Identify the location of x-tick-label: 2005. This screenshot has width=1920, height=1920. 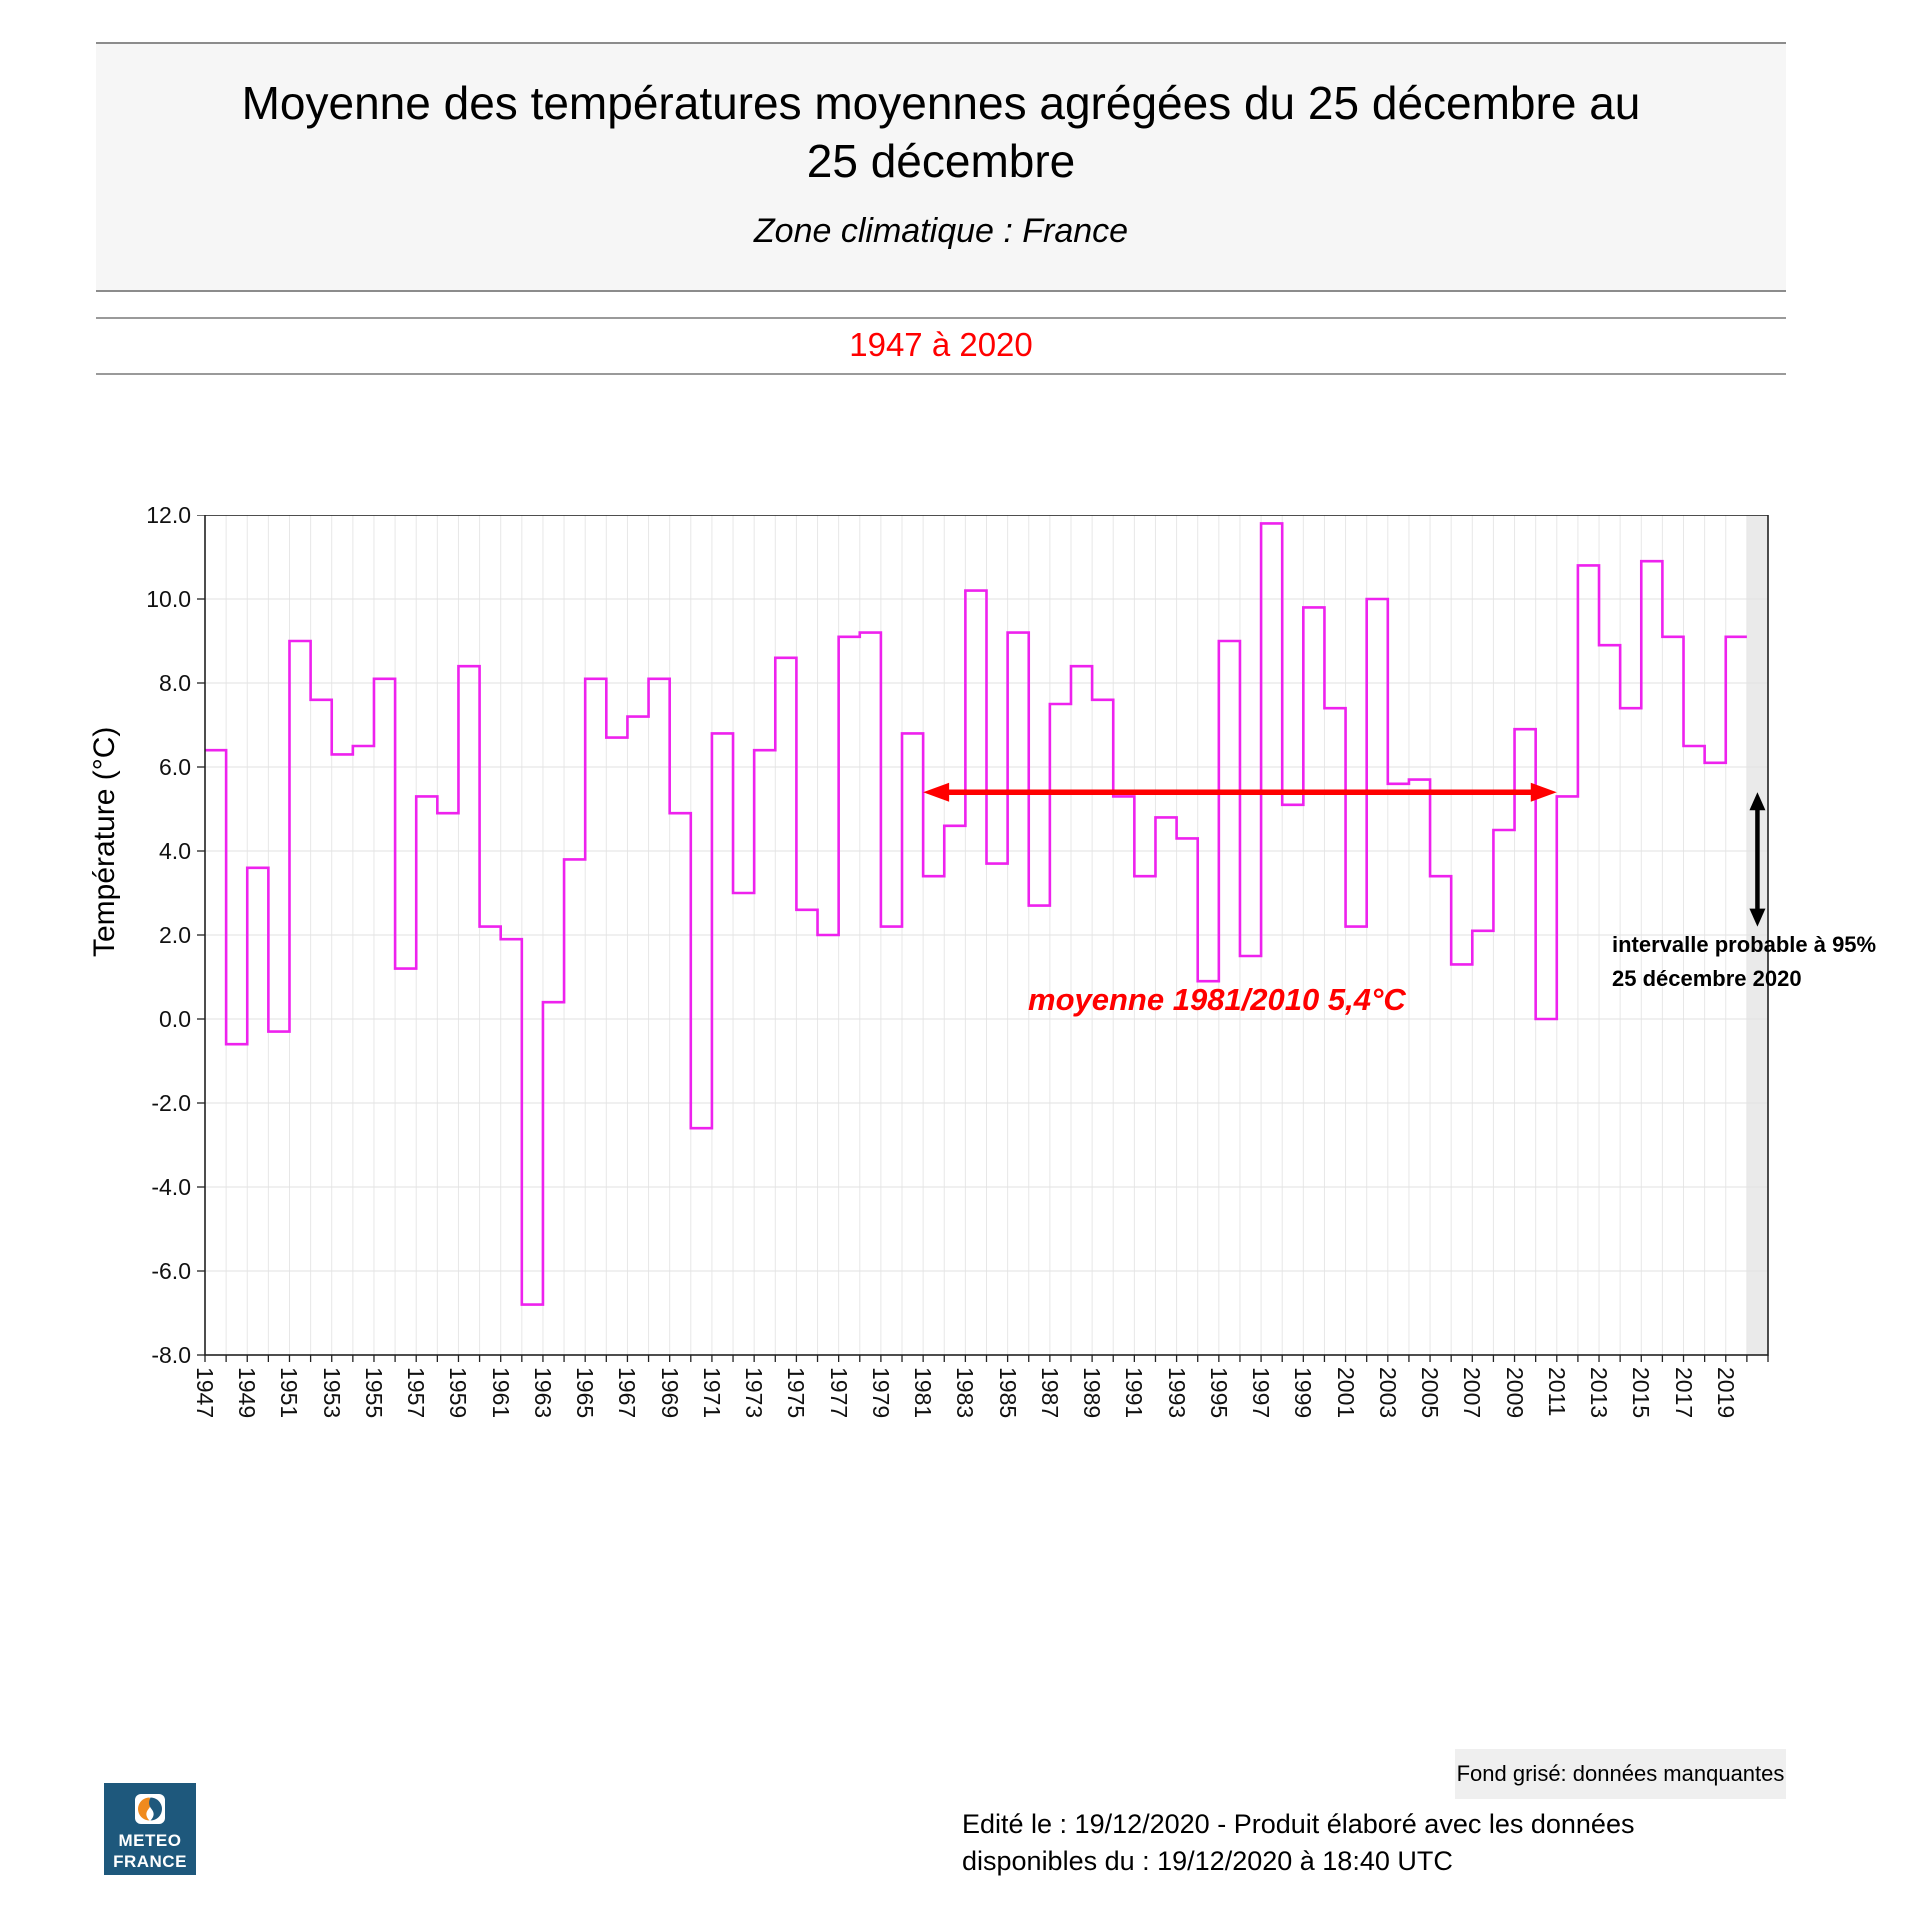
(1430, 1393).